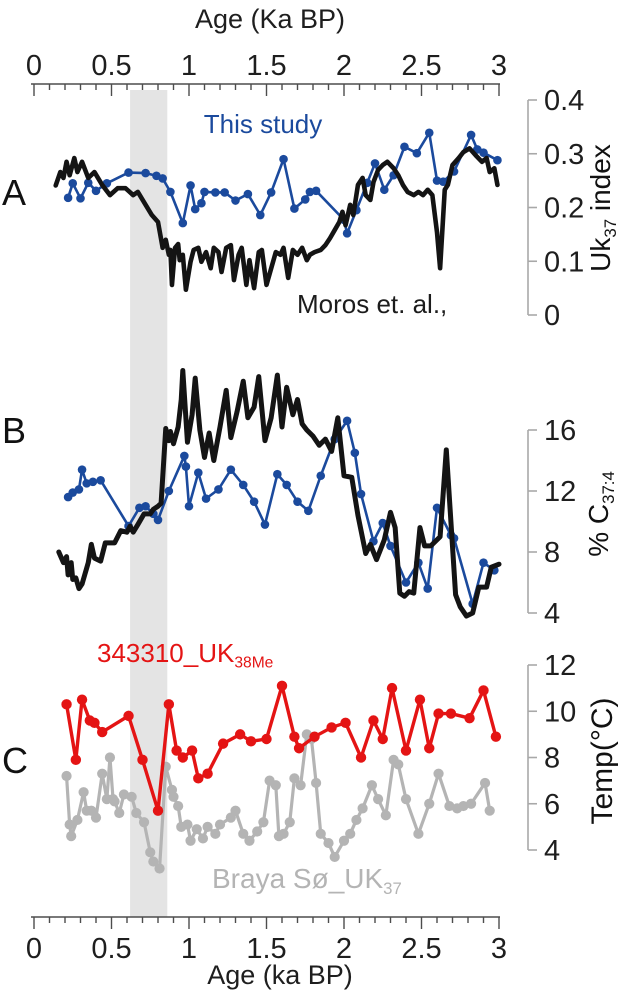  I want to click on age-tick-label: 3, so click(499, 949).